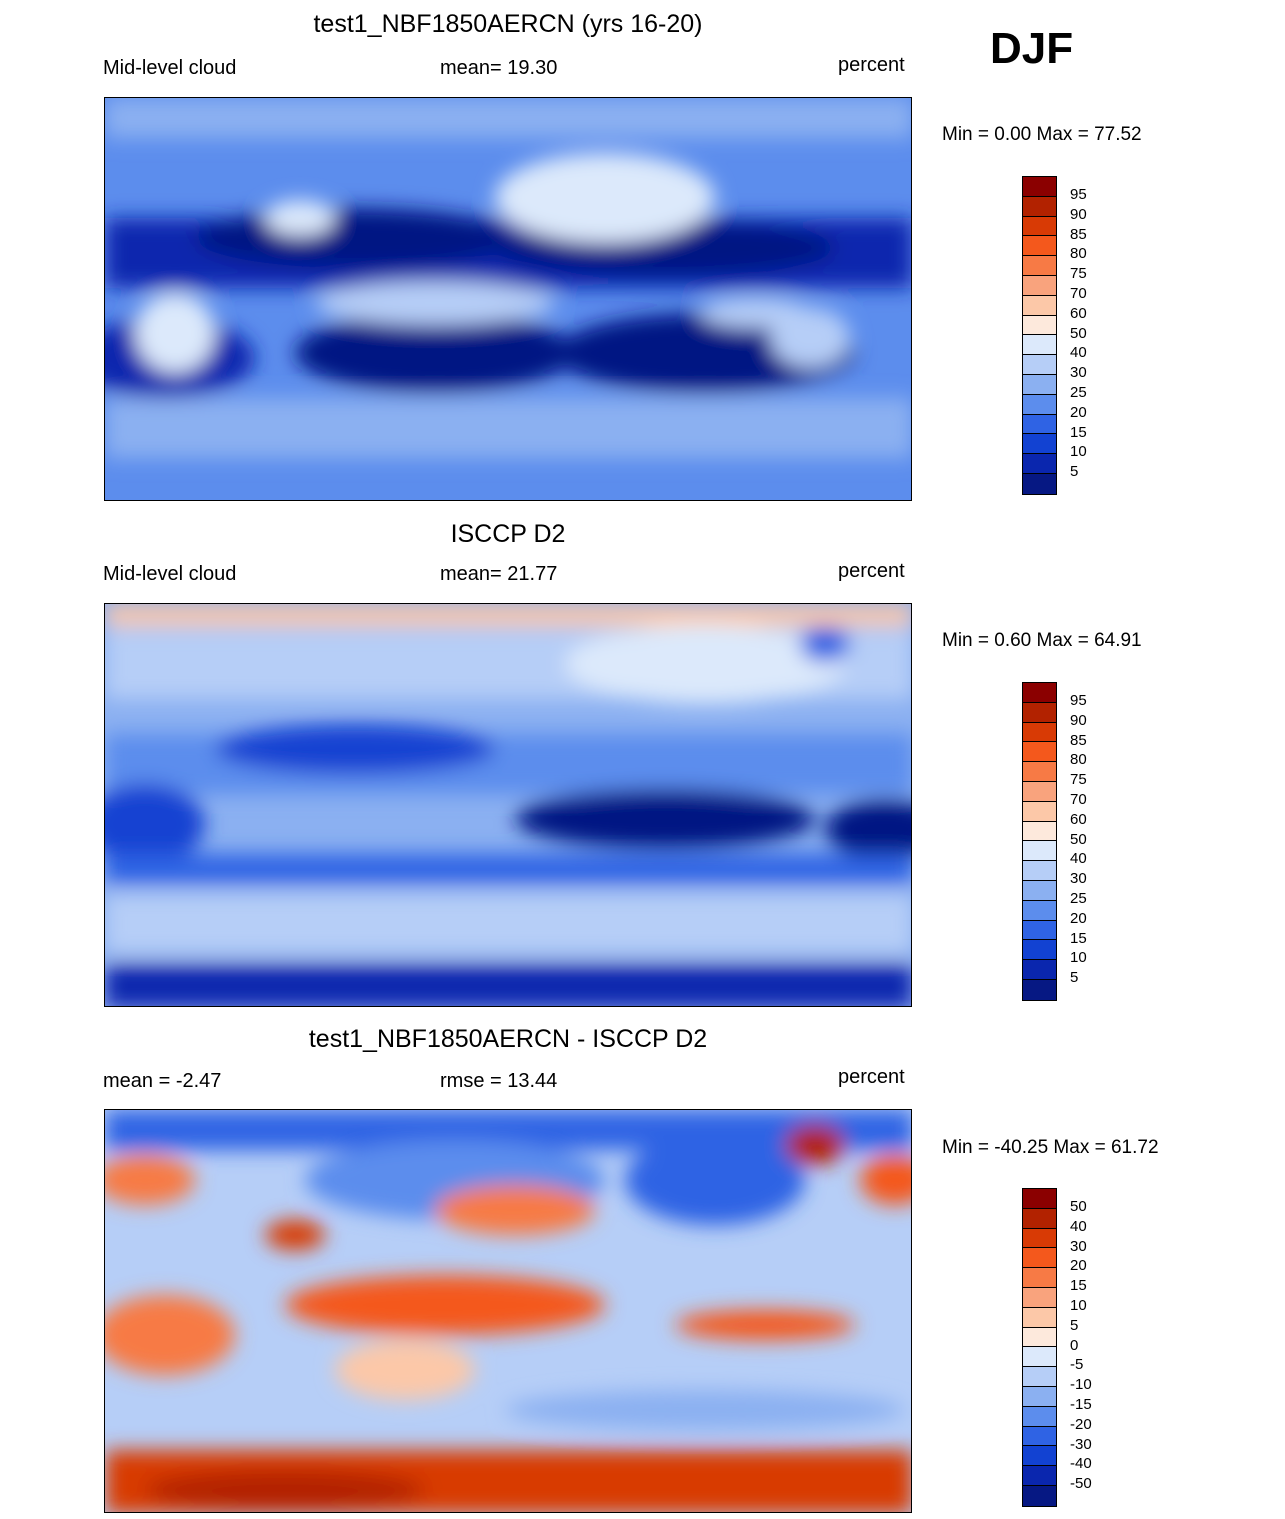 The width and height of the screenshot is (1285, 1519). Describe the element at coordinates (508, 1039) in the screenshot. I see `panel3-title: test1_NBF1850AERCN - ISCCP D2` at that location.